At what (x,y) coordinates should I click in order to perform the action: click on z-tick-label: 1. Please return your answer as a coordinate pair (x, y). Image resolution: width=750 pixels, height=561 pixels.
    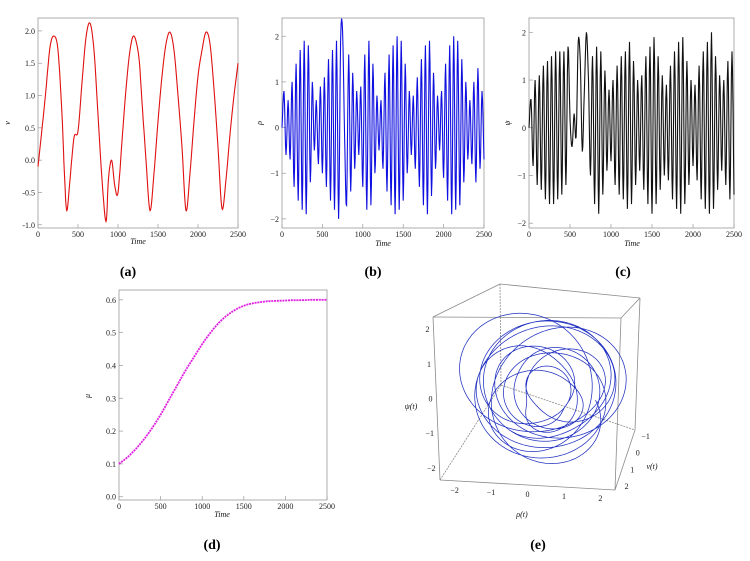
    Looking at the image, I should click on (429, 364).